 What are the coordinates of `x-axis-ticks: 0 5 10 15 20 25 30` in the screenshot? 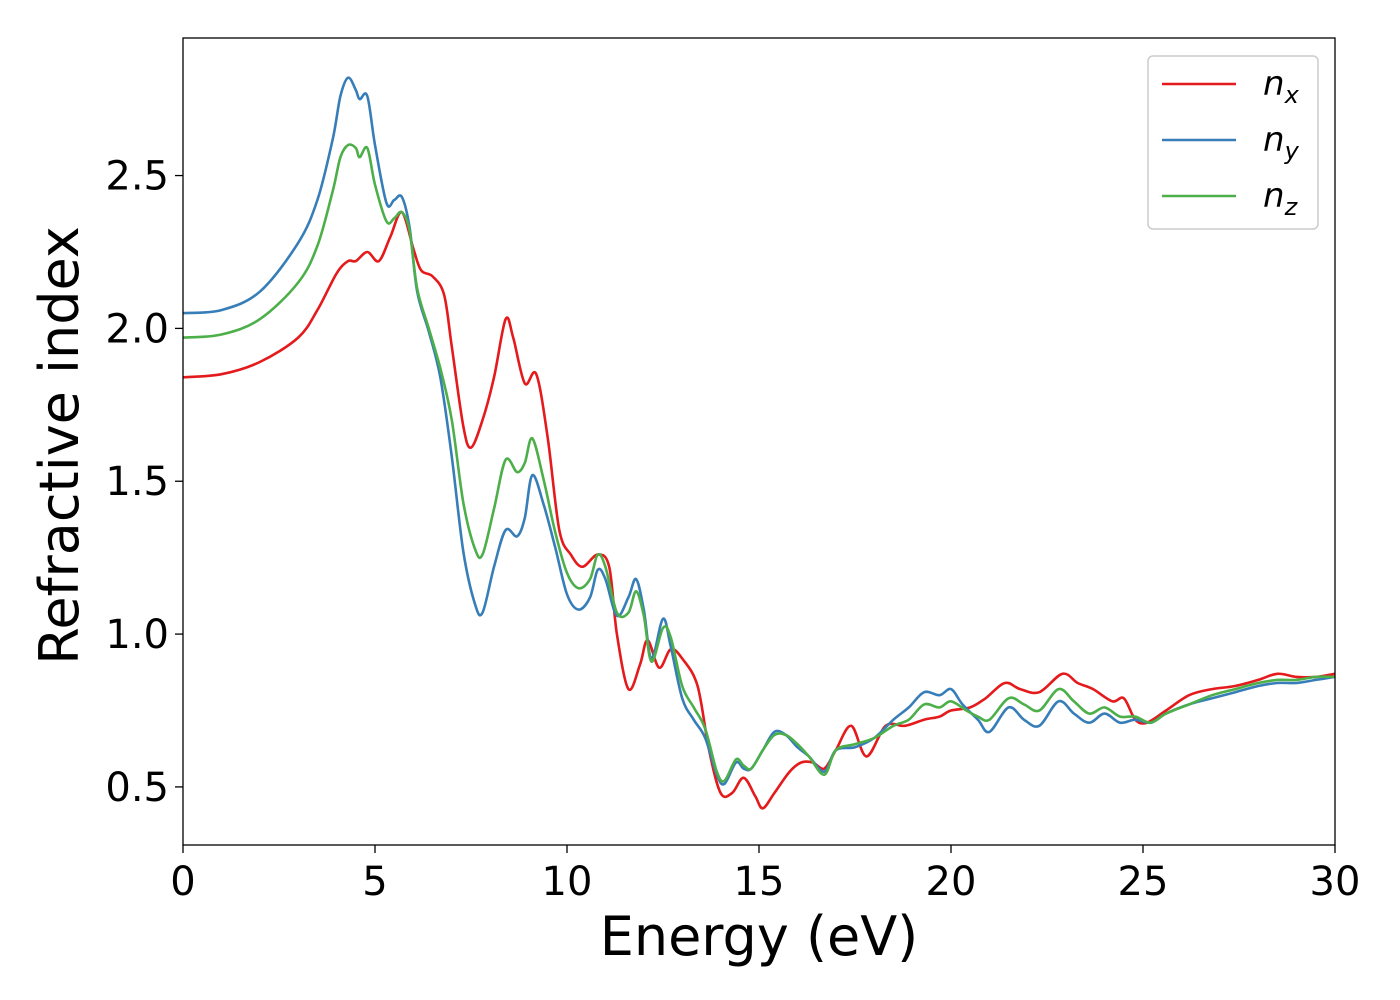 It's located at (765, 875).